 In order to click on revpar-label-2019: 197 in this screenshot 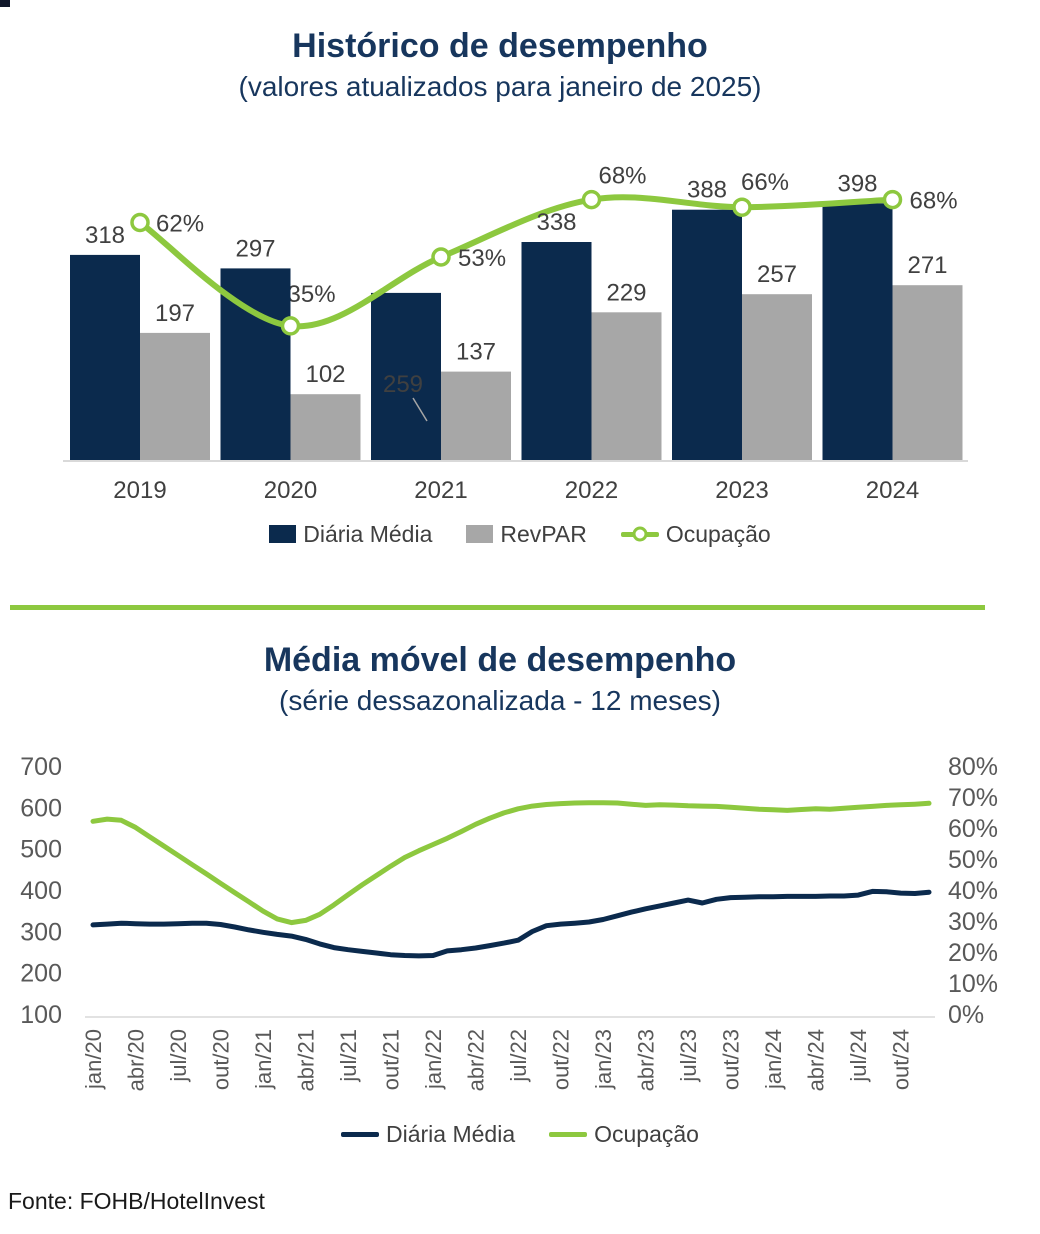, I will do `click(175, 313)`.